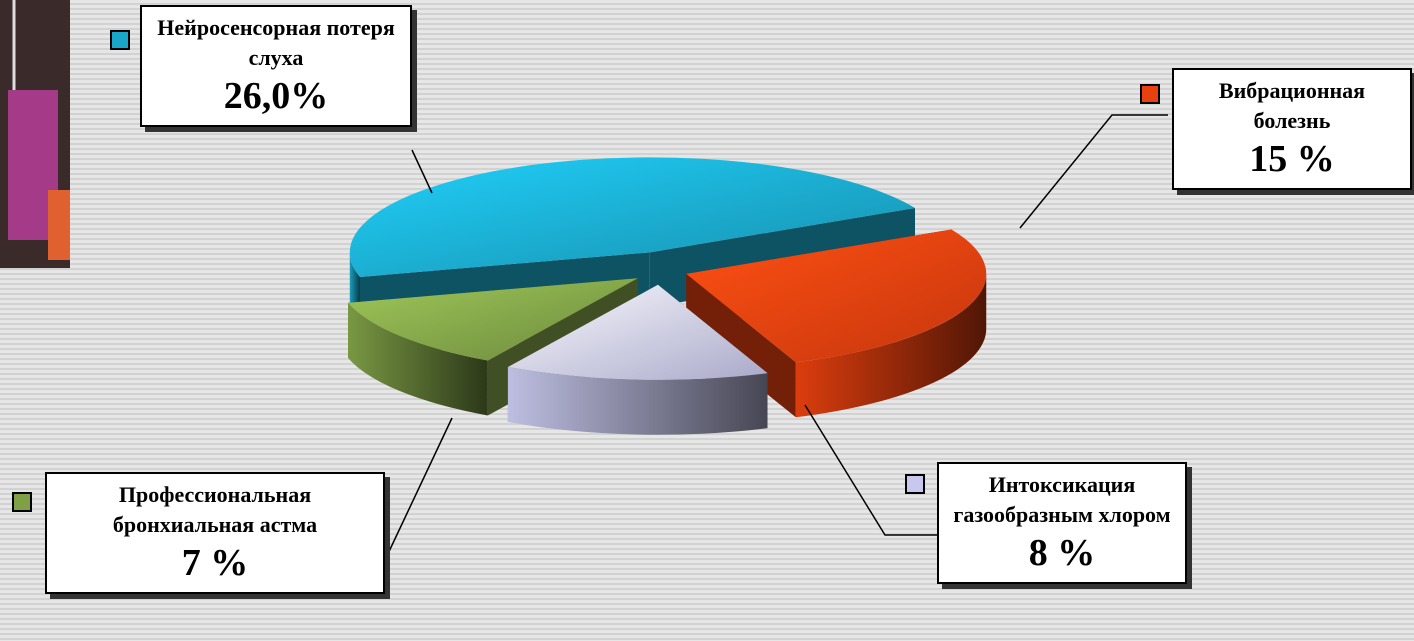  I want to click on value-label: 8 %, so click(1062, 553).